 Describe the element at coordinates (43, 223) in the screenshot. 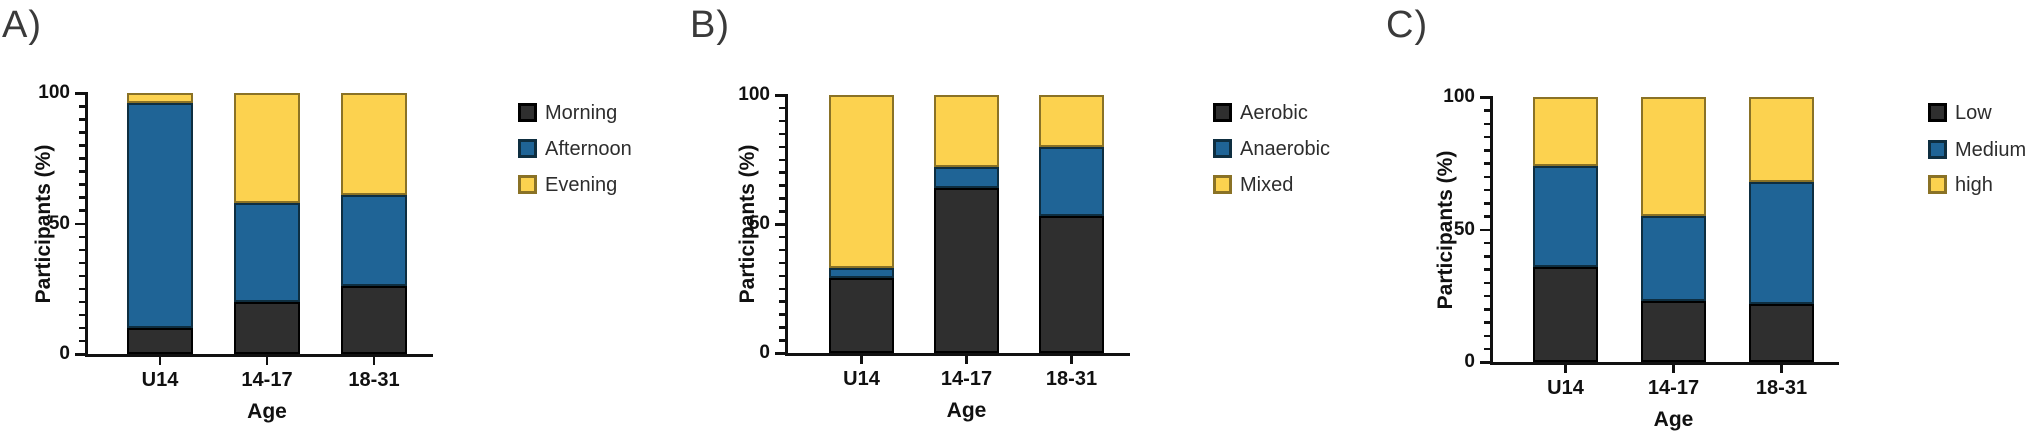

I see `y-axis-title: Participants (%)` at that location.